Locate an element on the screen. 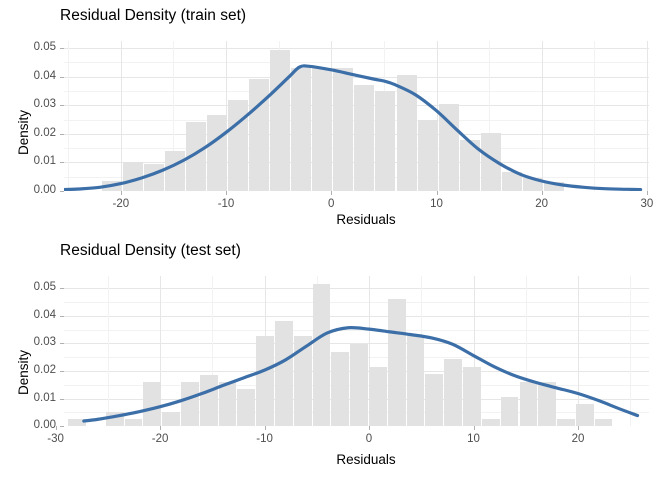 Image resolution: width=672 pixels, height=480 pixels. x-tick-label: 10 is located at coordinates (473, 439).